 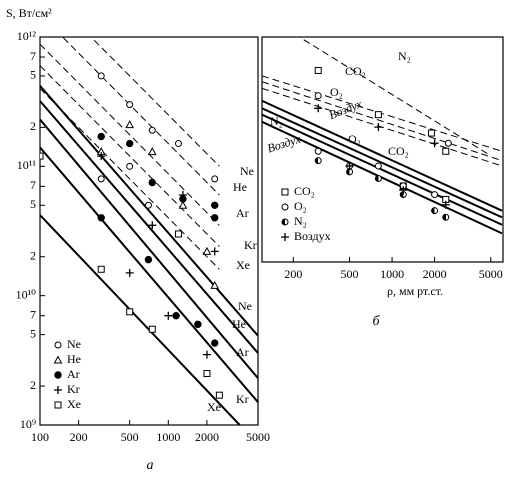 What do you see at coordinates (40, 437) in the screenshot?
I see `x-tick-label: 100` at bounding box center [40, 437].